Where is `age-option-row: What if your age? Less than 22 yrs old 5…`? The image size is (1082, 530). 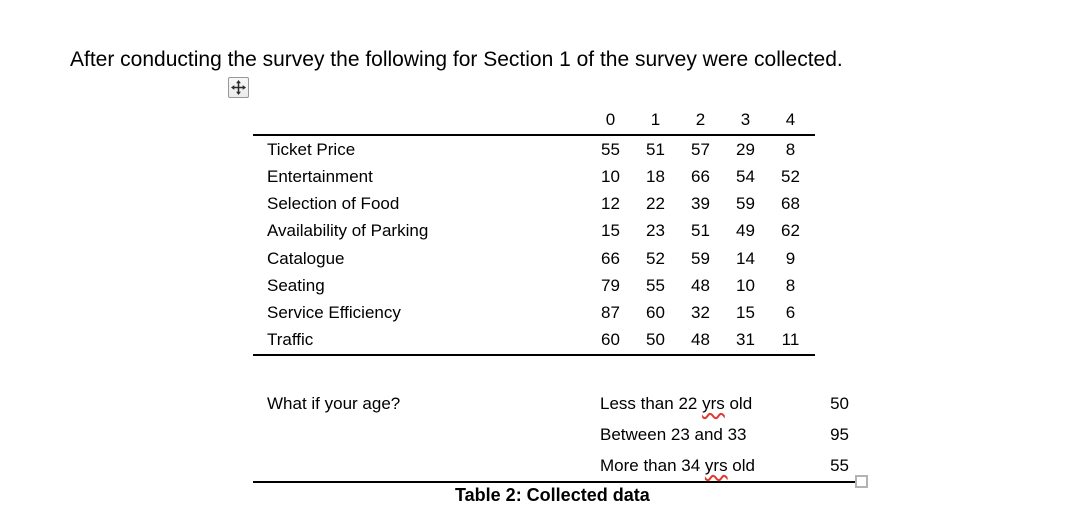
age-option-row: What if your age? Less than 22 yrs old 5… is located at coordinates (554, 403).